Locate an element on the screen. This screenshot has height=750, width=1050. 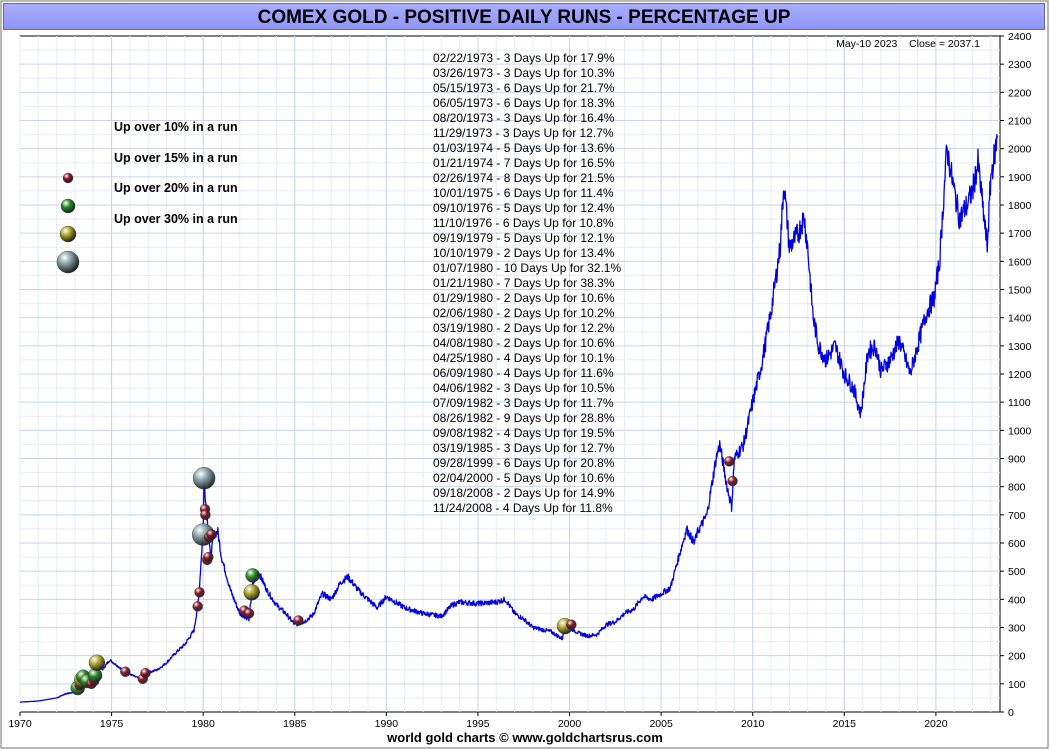
legend-label-15: Up over 15% in a run is located at coordinates (176, 158).